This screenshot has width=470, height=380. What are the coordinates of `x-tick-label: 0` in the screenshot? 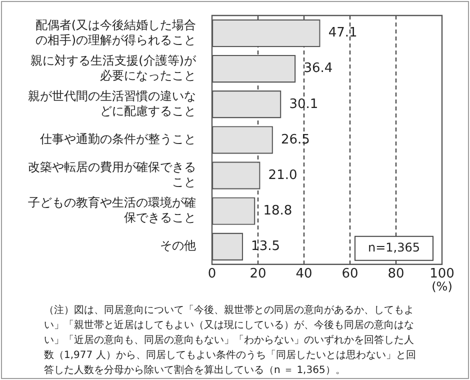 It's located at (212, 274).